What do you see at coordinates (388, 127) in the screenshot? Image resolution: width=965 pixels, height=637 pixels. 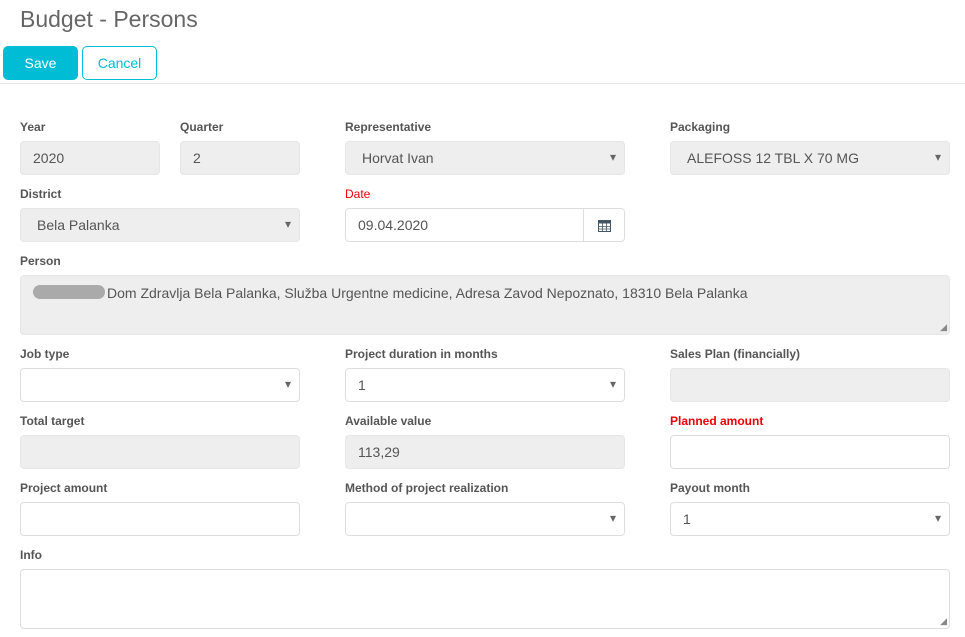 I see `representative-label: Representative` at bounding box center [388, 127].